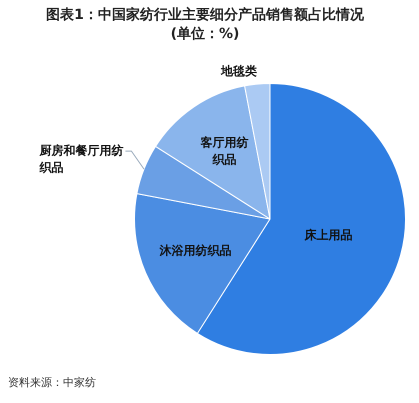 Image resolution: width=419 pixels, height=403 pixels. I want to click on slice-label: 客厅用纺织品, so click(223, 150).